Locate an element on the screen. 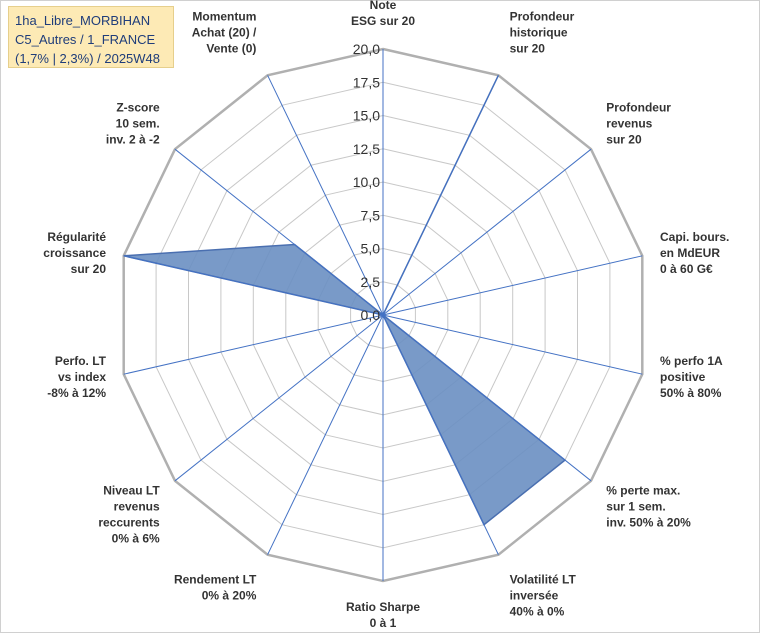 This screenshot has height=633, width=760. tick-label: 20,0 is located at coordinates (366, 49).